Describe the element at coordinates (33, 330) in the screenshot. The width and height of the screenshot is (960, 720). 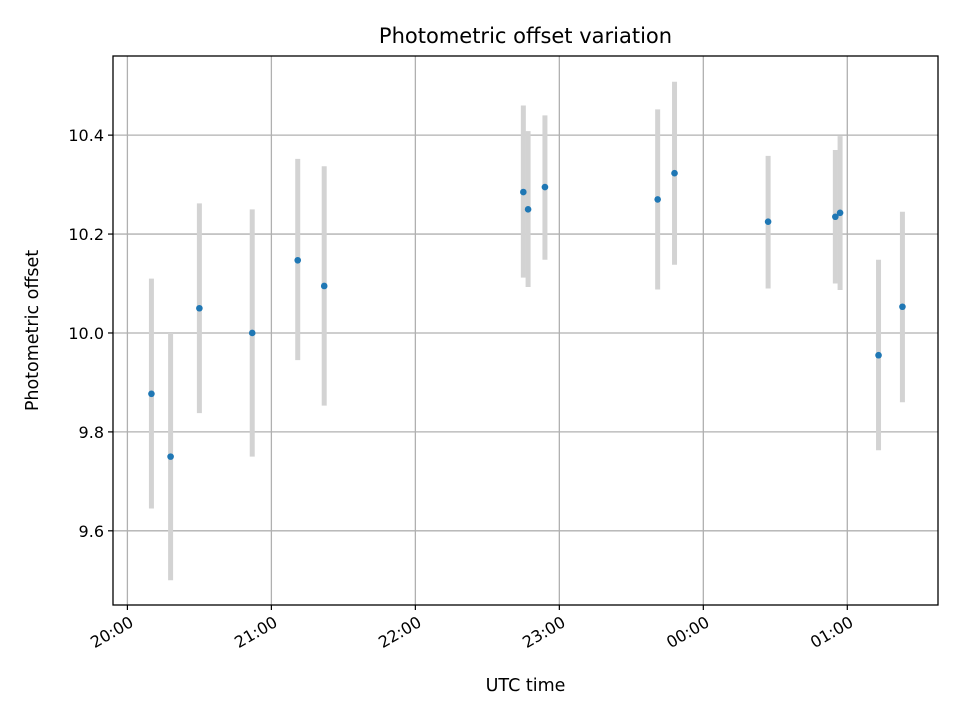
I see `y-axis-label: Photometric offset` at that location.